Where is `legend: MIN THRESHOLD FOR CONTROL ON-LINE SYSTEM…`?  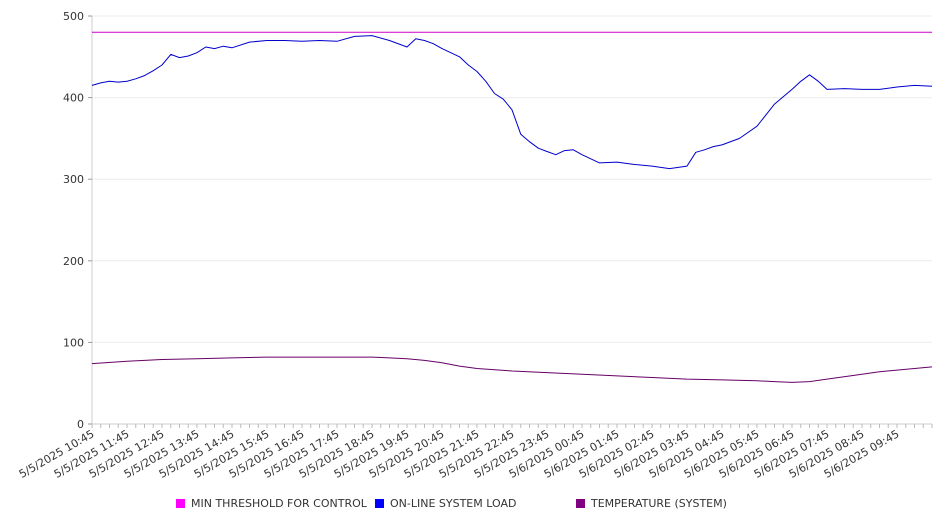
legend: MIN THRESHOLD FOR CONTROL ON-LINE SYSTEM… is located at coordinates (473, 507).